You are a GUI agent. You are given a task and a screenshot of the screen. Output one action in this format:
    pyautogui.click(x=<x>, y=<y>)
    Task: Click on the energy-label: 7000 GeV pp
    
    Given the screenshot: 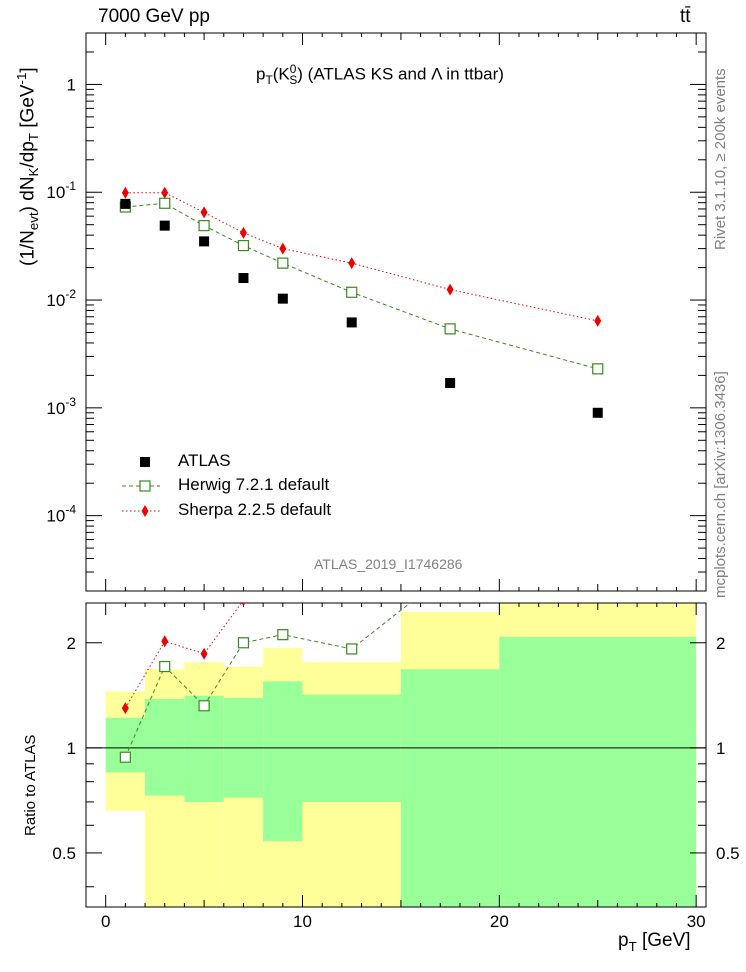 What is the action you would take?
    pyautogui.click(x=154, y=16)
    